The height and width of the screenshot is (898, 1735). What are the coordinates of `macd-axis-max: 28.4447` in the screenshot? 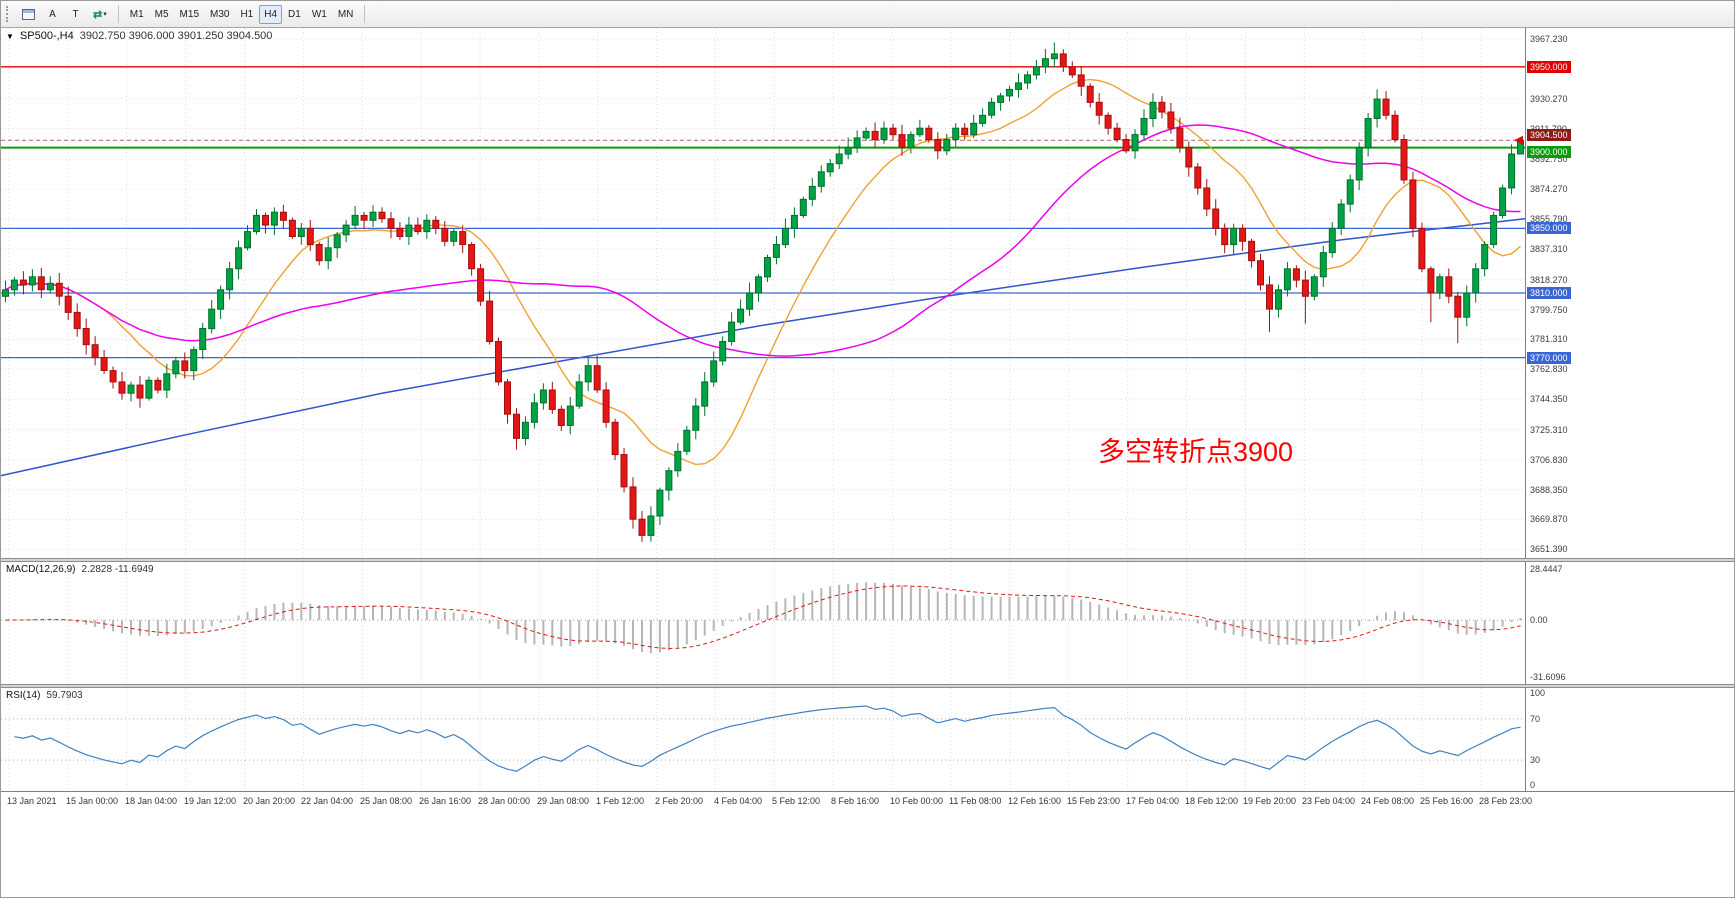 It's located at (1546, 569).